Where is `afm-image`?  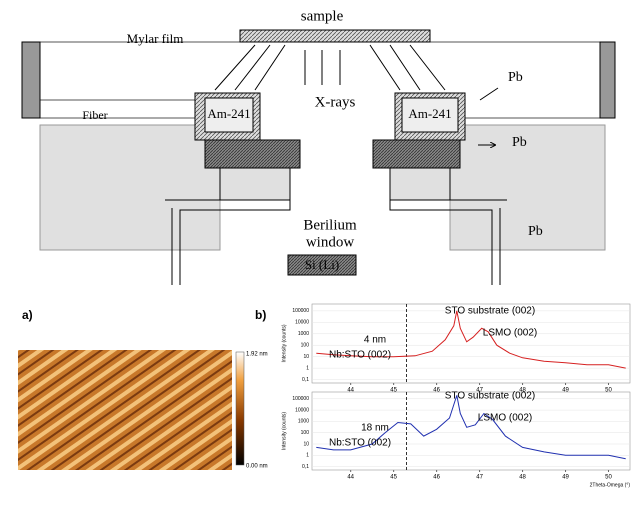 afm-image is located at coordinates (125, 410).